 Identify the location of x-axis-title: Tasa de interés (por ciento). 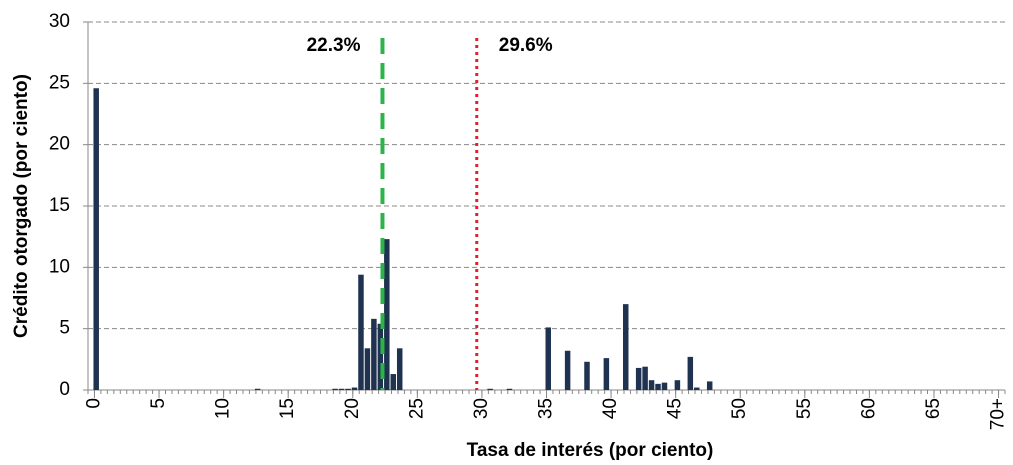
(590, 450).